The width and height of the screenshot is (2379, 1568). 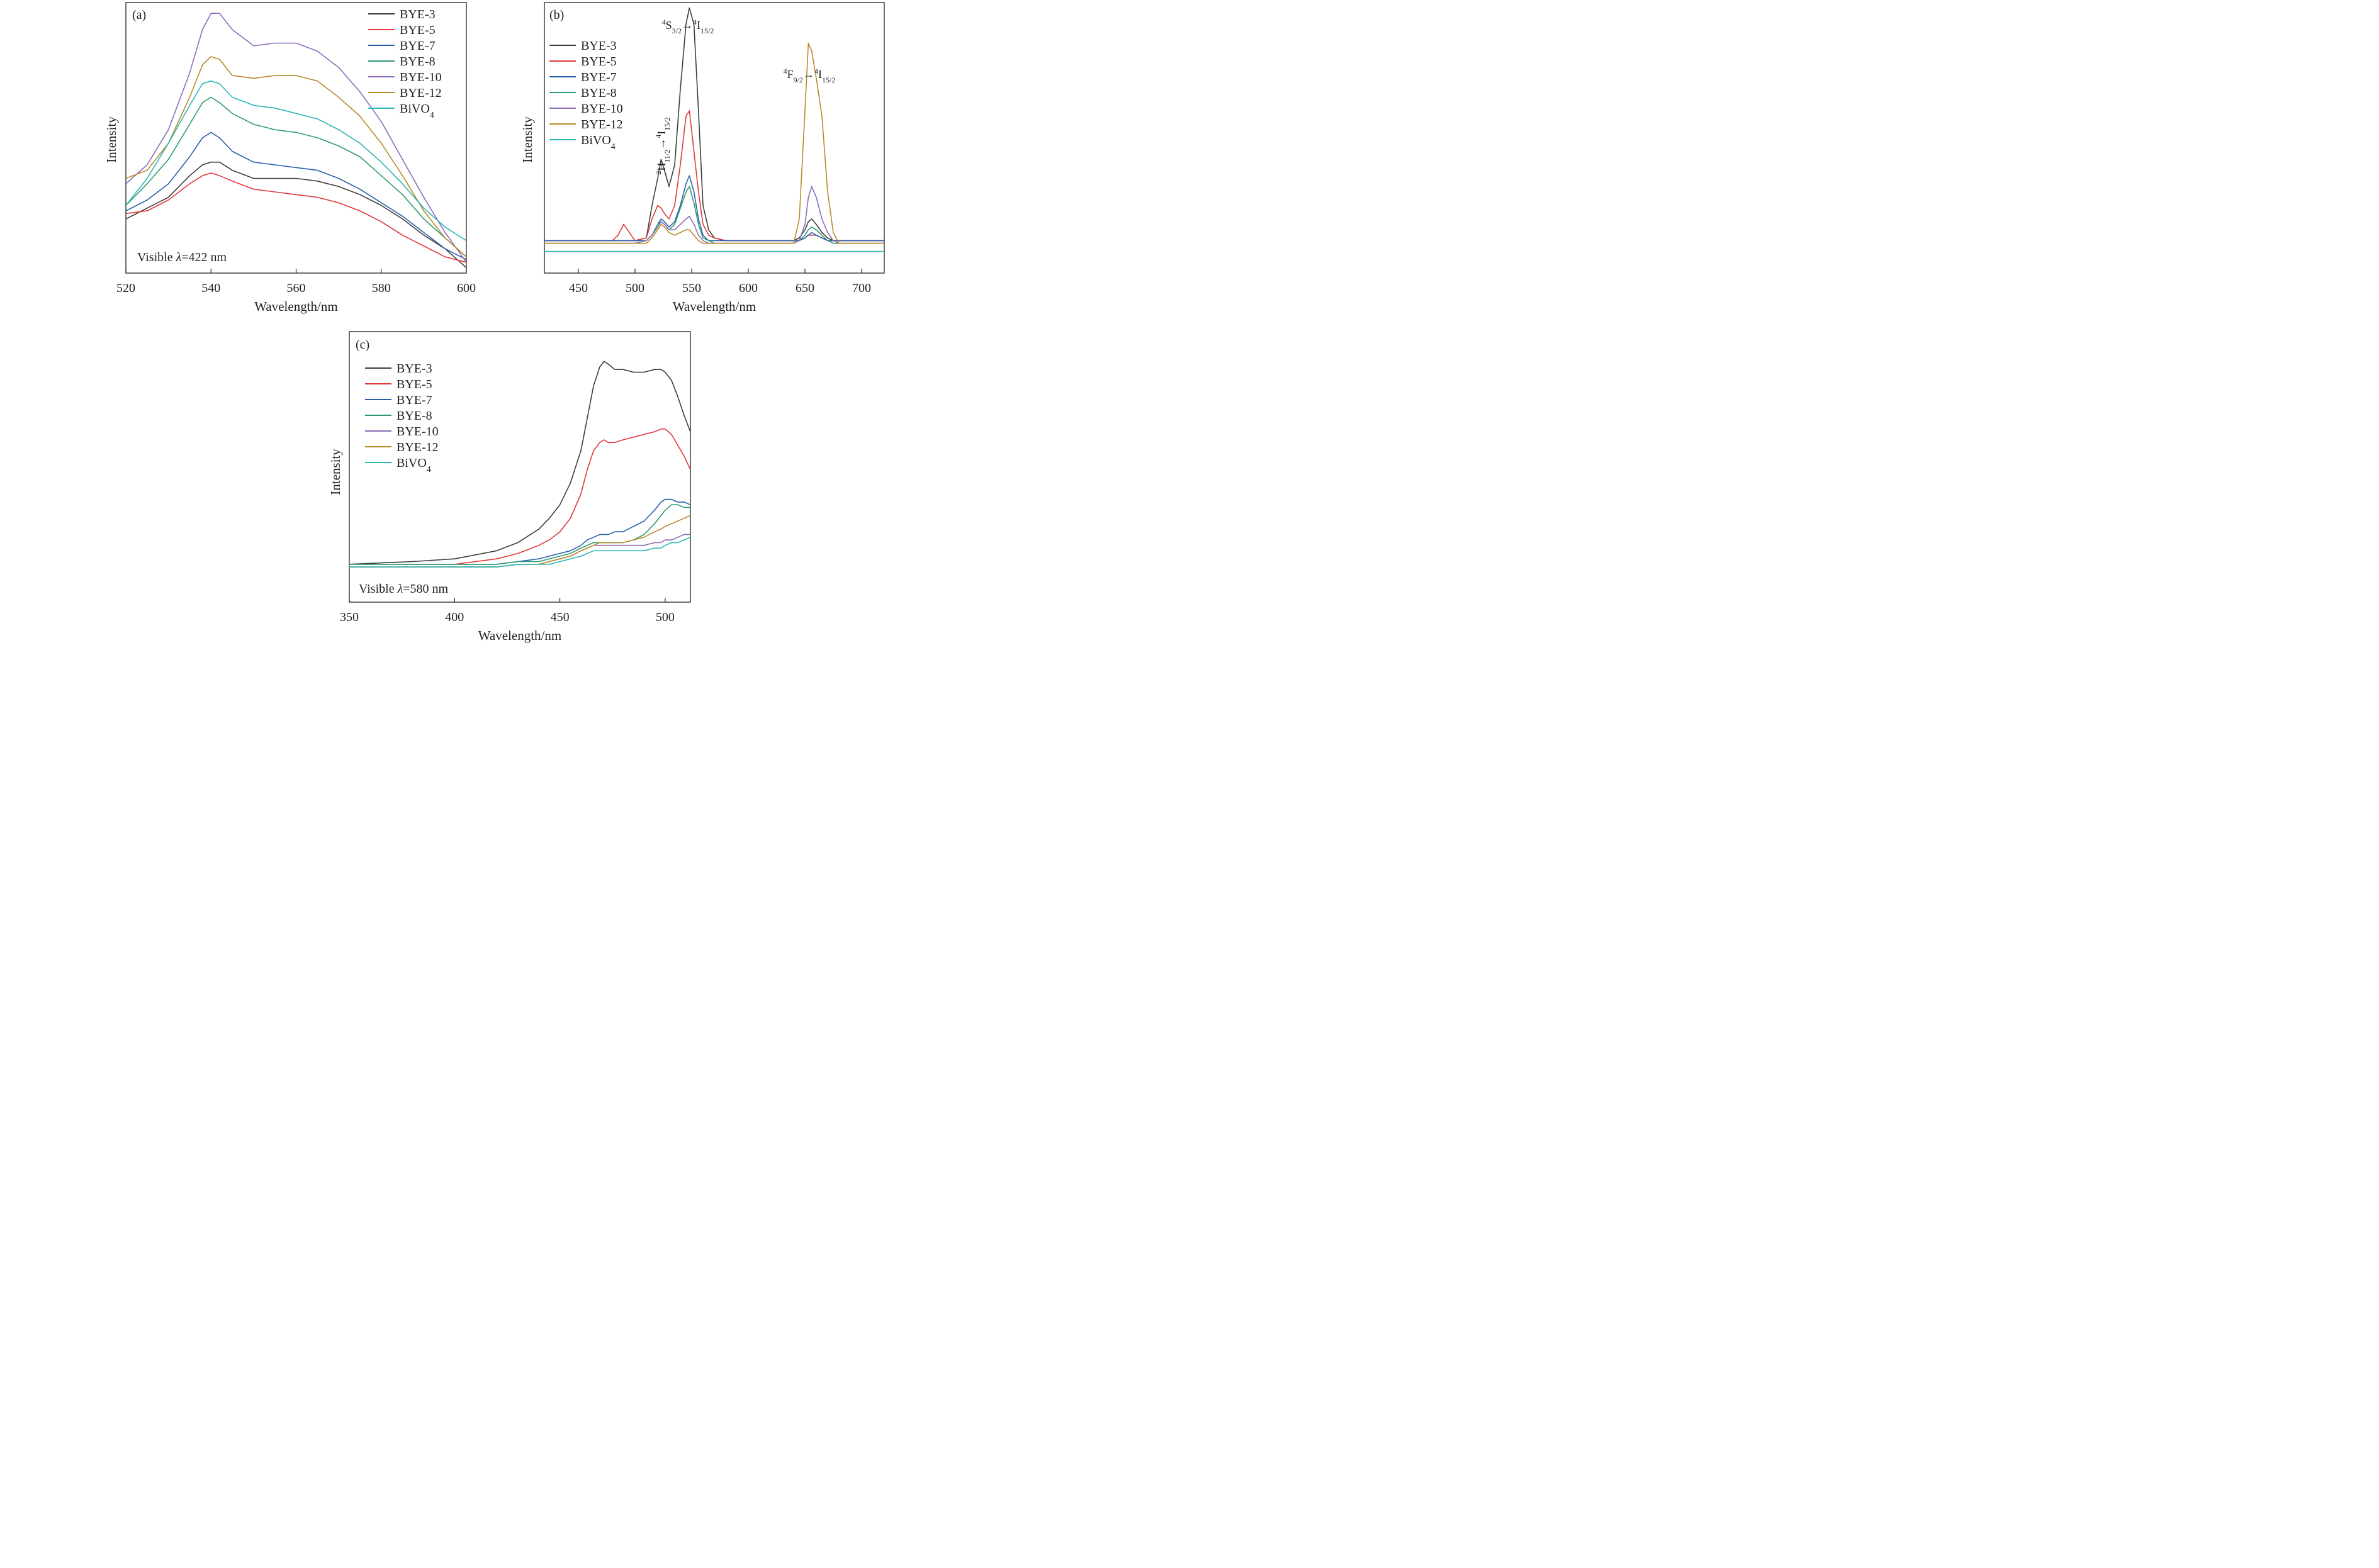 I want to click on legend-label-bye-7-b: BYE-7, so click(x=599, y=77).